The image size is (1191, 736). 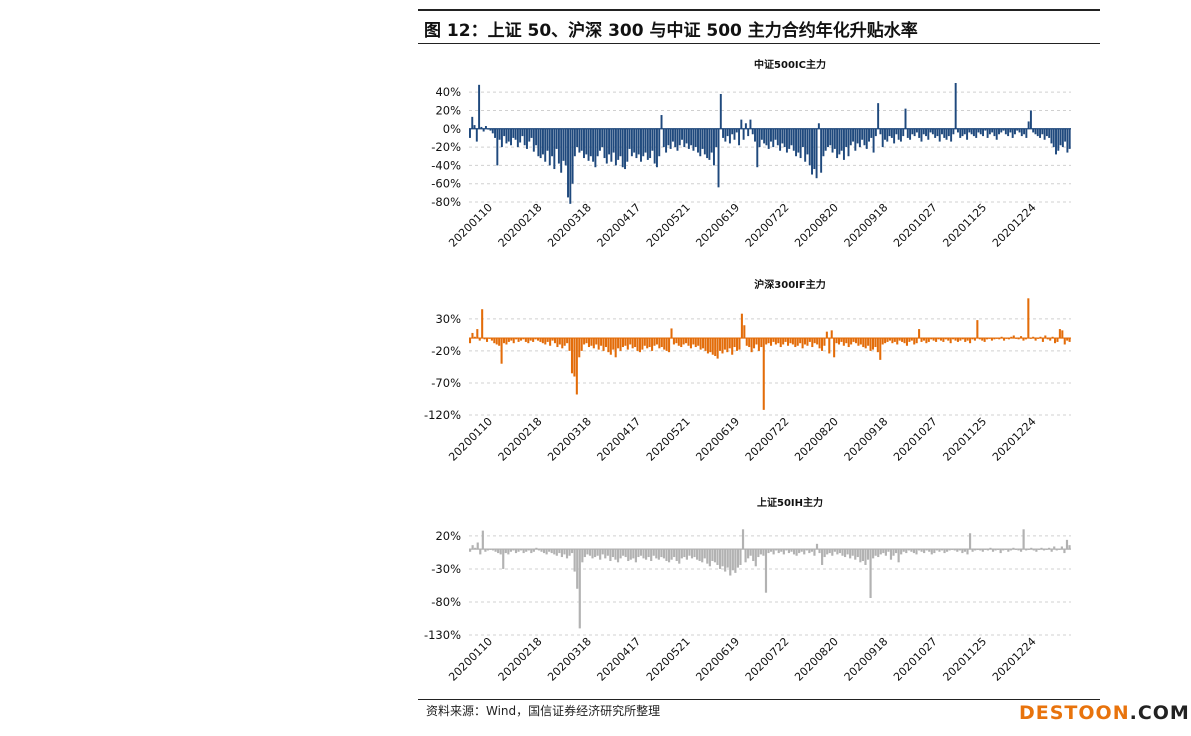 What do you see at coordinates (1104, 713) in the screenshot?
I see `watermark-logo: DESTOON.COM` at bounding box center [1104, 713].